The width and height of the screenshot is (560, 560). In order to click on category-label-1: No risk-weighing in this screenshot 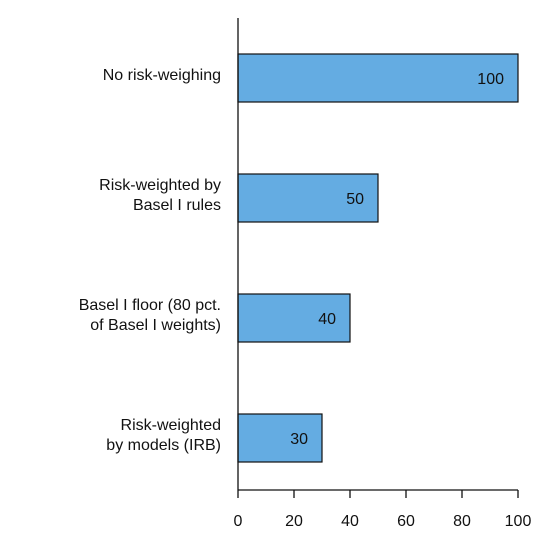, I will do `click(162, 75)`.